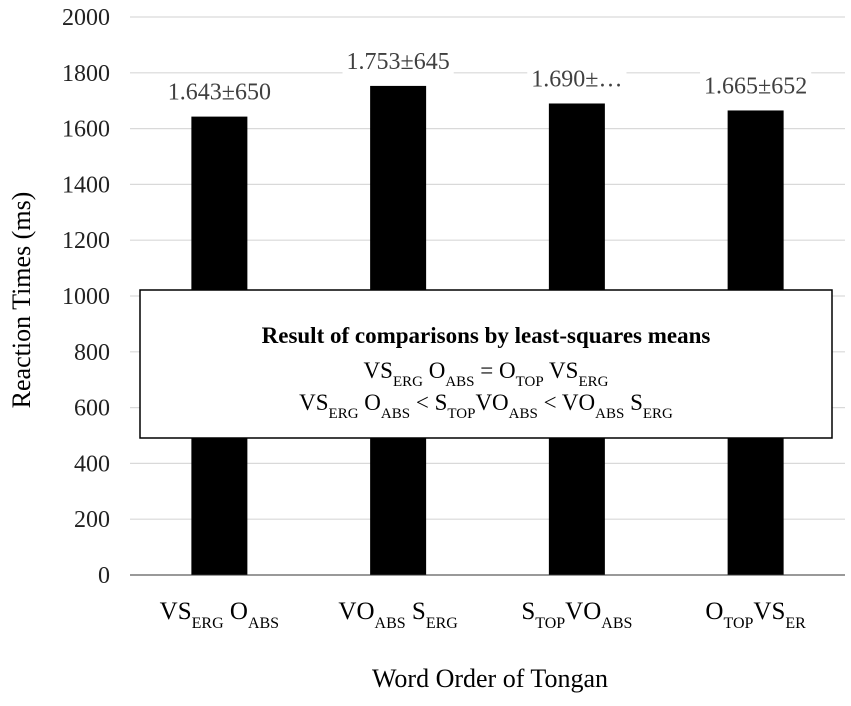  I want to click on y-tick-label: 1800, so click(86, 74).